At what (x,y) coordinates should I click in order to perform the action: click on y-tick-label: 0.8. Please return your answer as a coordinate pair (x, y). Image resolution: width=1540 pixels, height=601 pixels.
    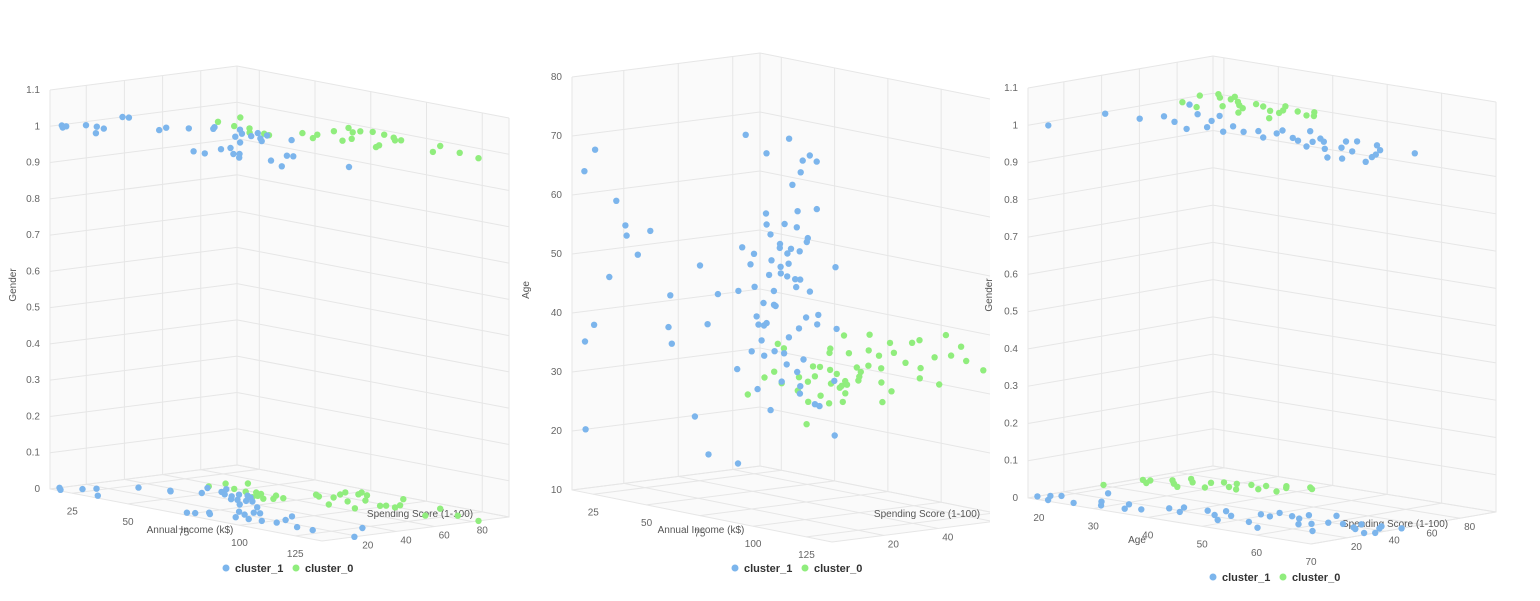
    Looking at the image, I should click on (33, 199).